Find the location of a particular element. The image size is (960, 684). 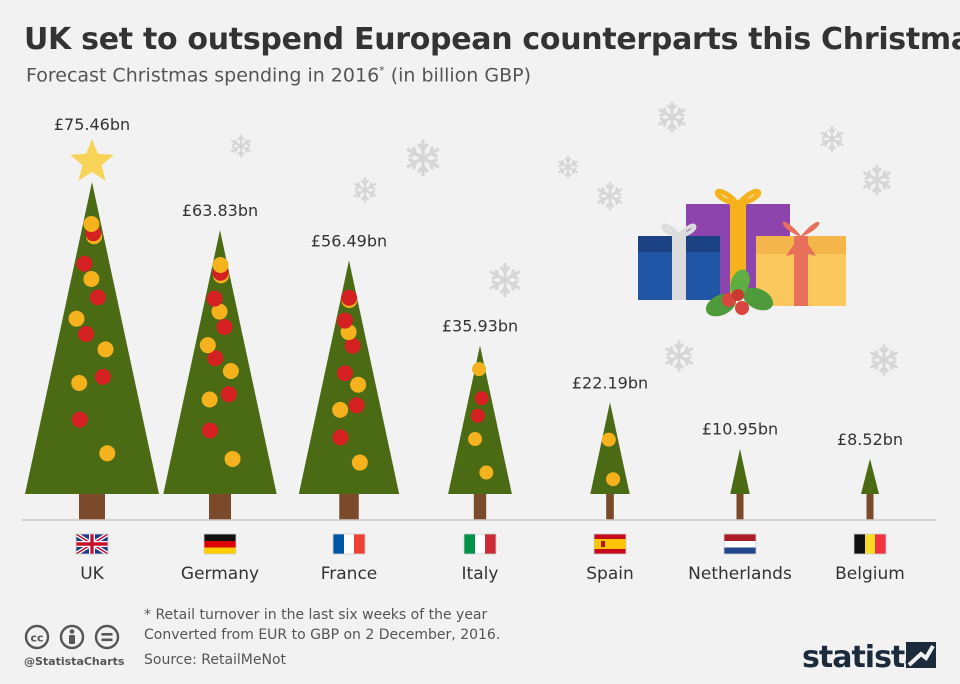

tree-bar-belgium is located at coordinates (870, 476).